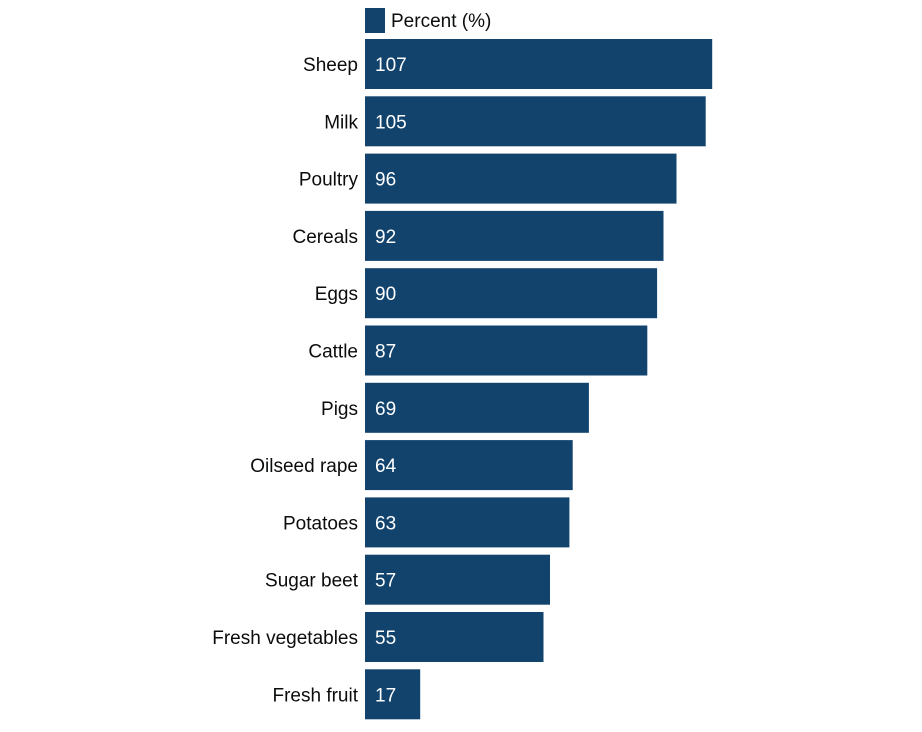 The image size is (922, 732). Describe the element at coordinates (312, 581) in the screenshot. I see `category-label-sugar-beet: Sugar beet` at that location.